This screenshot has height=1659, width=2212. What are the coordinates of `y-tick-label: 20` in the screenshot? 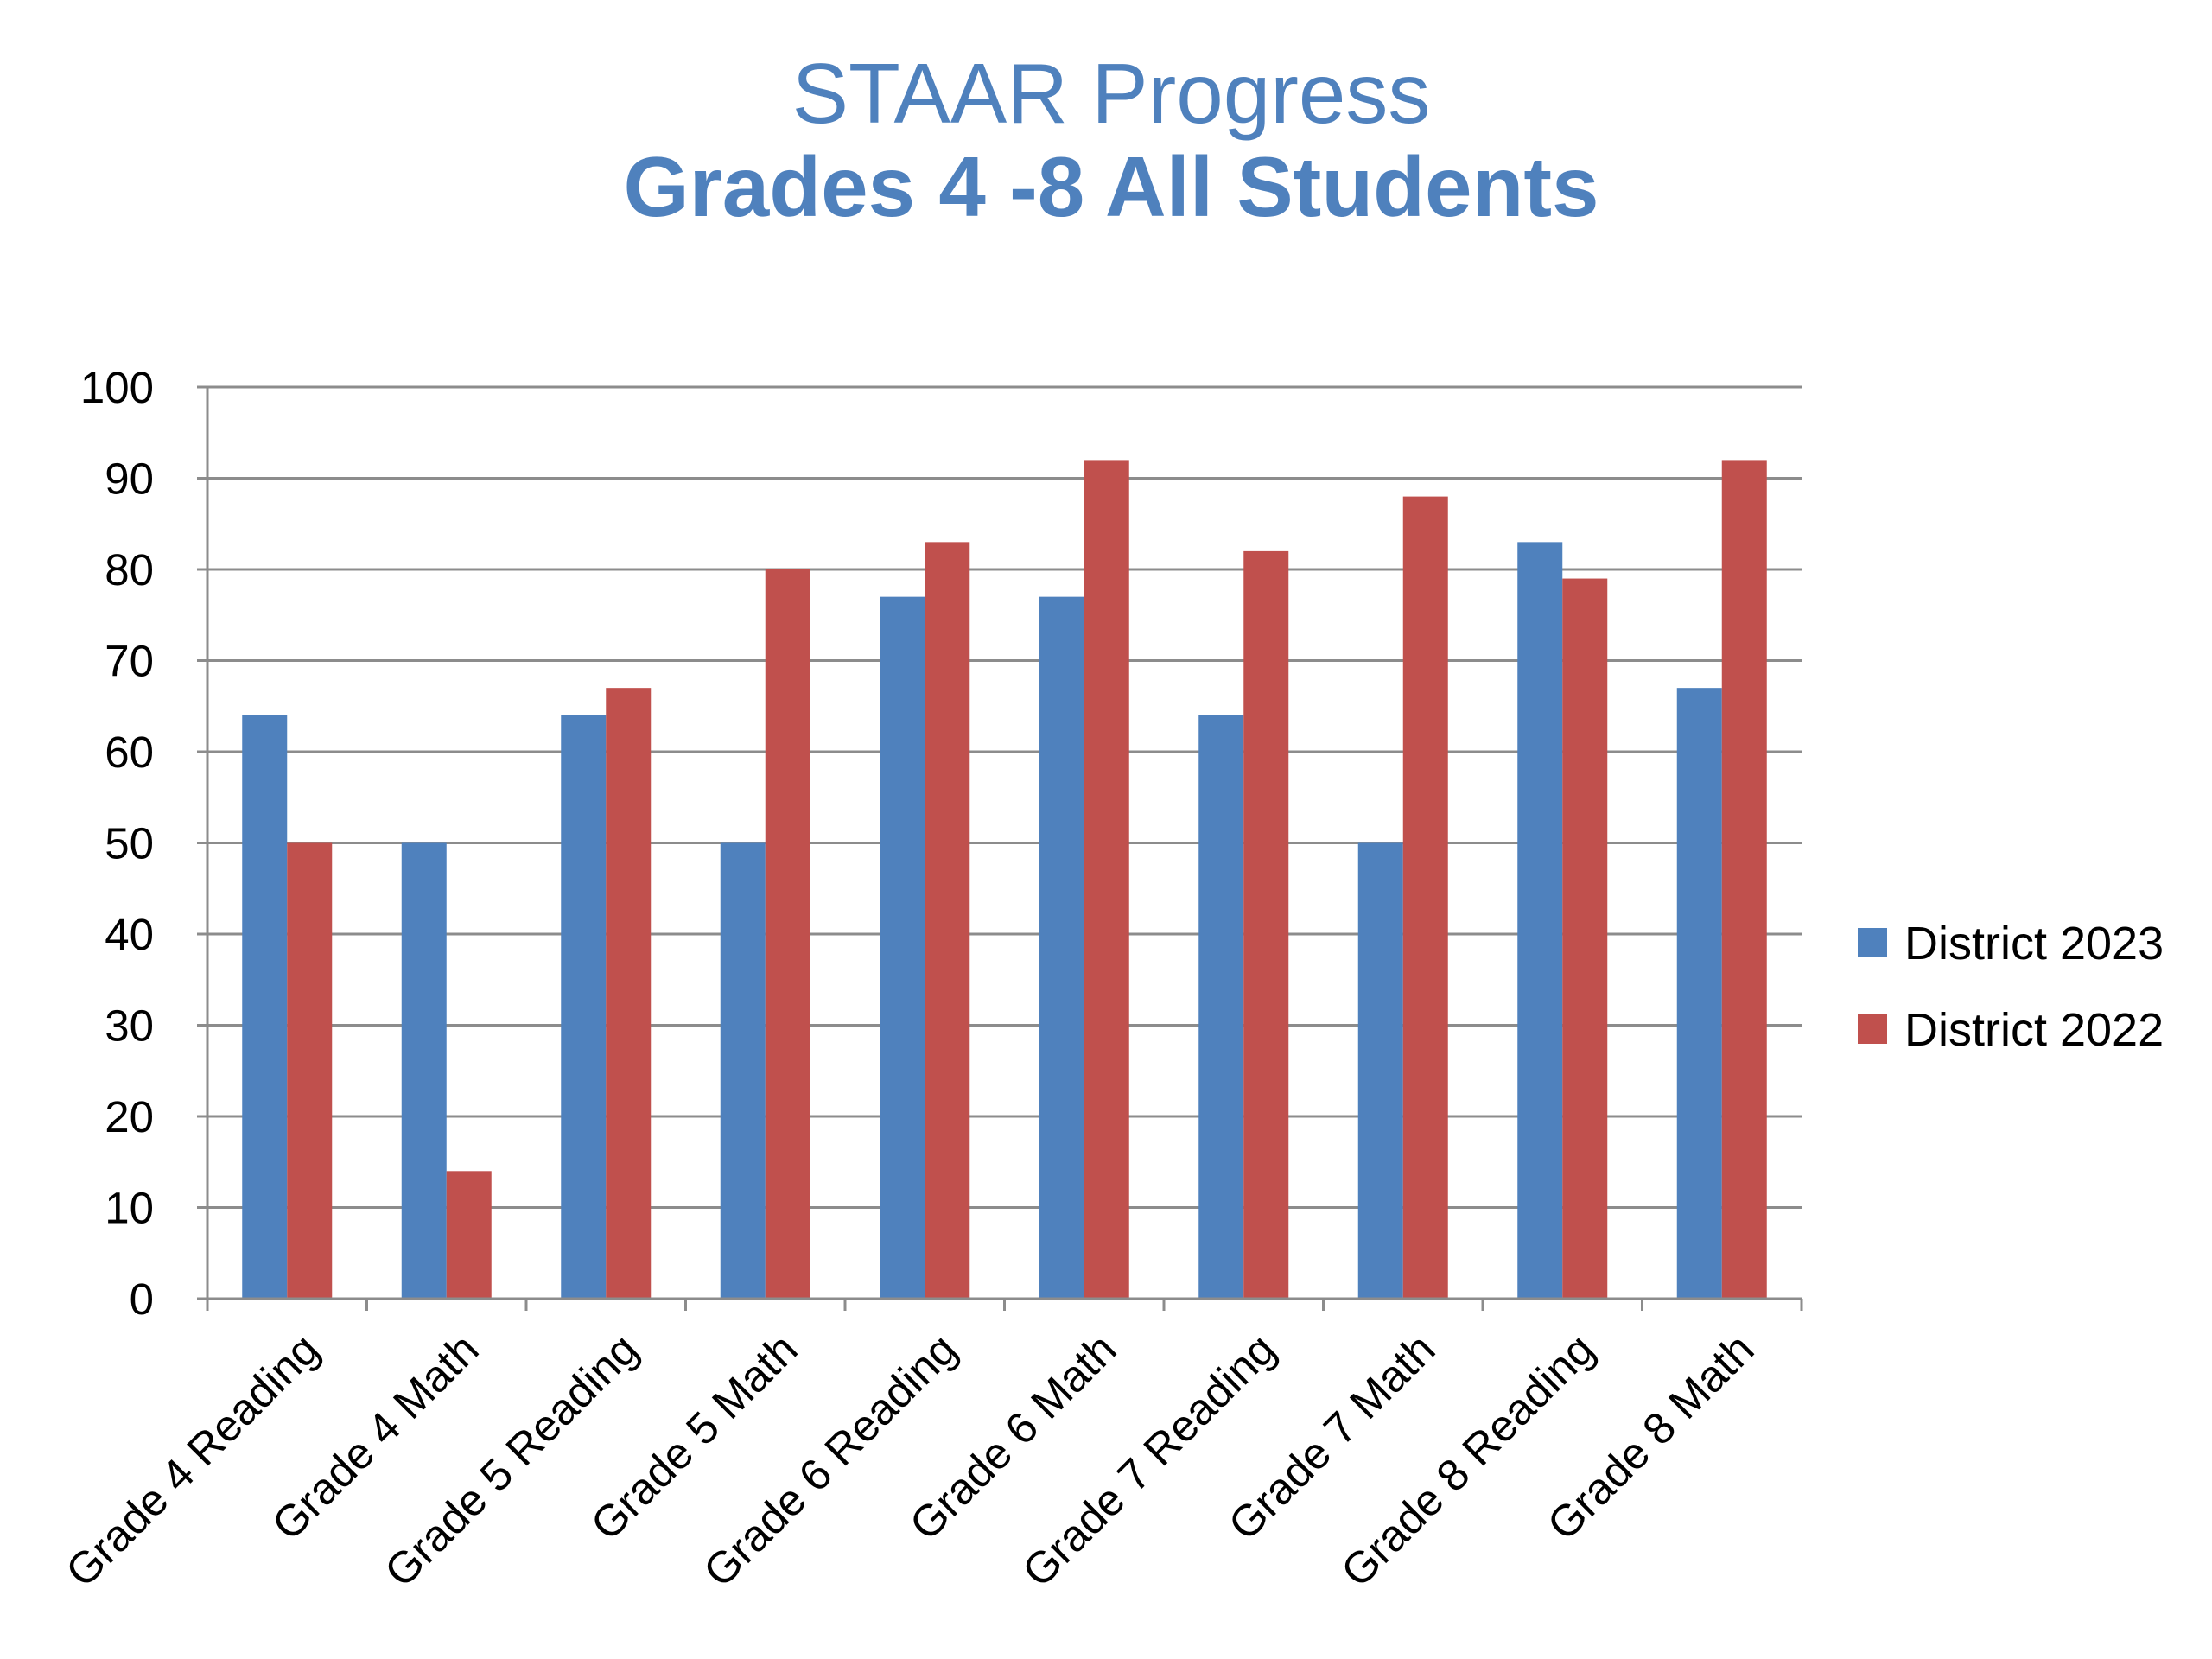 It's located at (129, 1116).